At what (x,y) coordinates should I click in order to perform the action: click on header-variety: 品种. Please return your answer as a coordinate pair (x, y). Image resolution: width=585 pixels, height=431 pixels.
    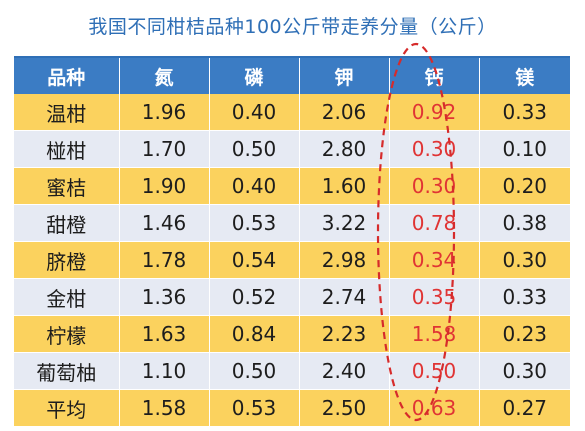
    Looking at the image, I should click on (67, 76).